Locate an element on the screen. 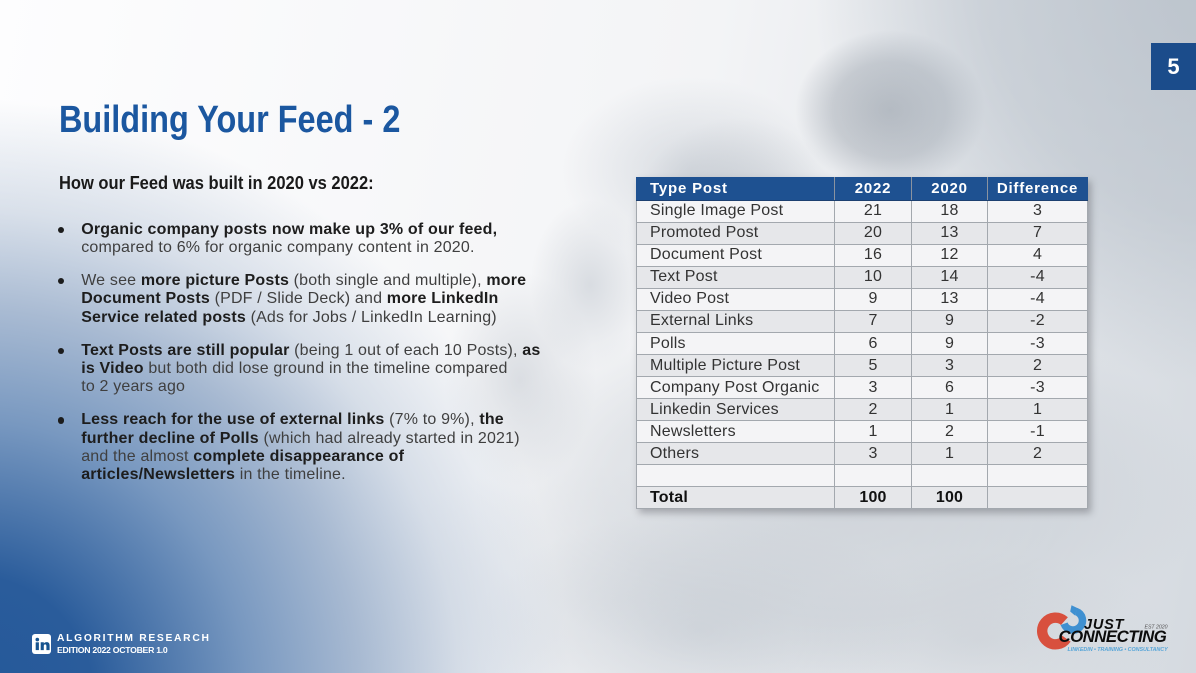 The height and width of the screenshot is (673, 1196). svg-text: CONNECTING is located at coordinates (1113, 636).